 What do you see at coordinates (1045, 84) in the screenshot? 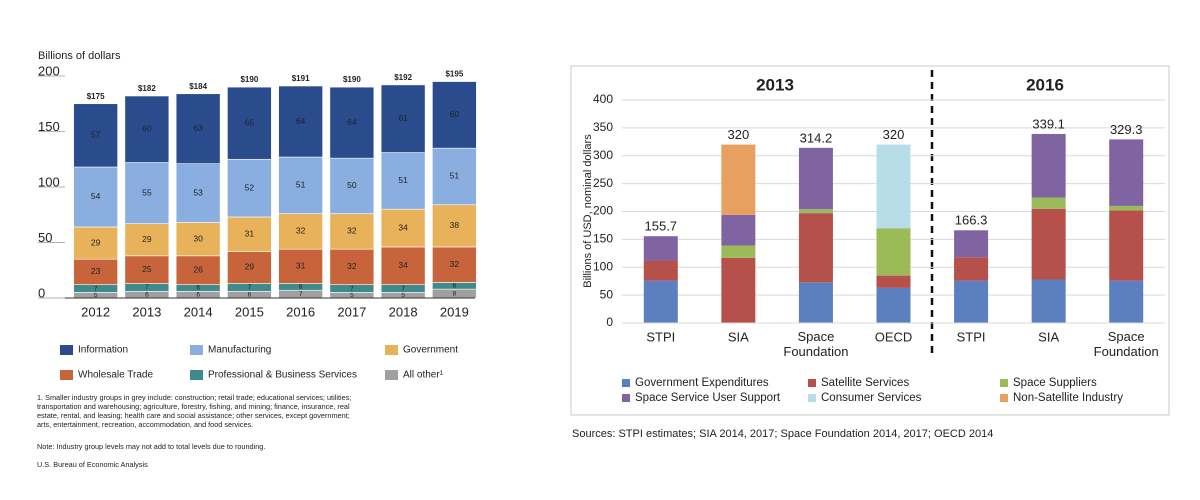
I see `group-label: 2016` at bounding box center [1045, 84].